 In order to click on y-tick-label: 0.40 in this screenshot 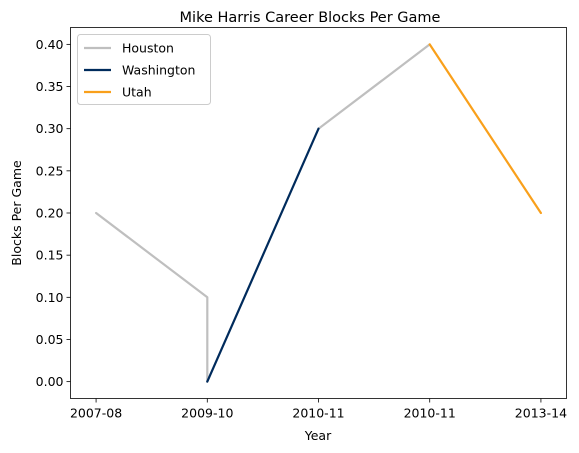, I will do `click(50, 44)`.